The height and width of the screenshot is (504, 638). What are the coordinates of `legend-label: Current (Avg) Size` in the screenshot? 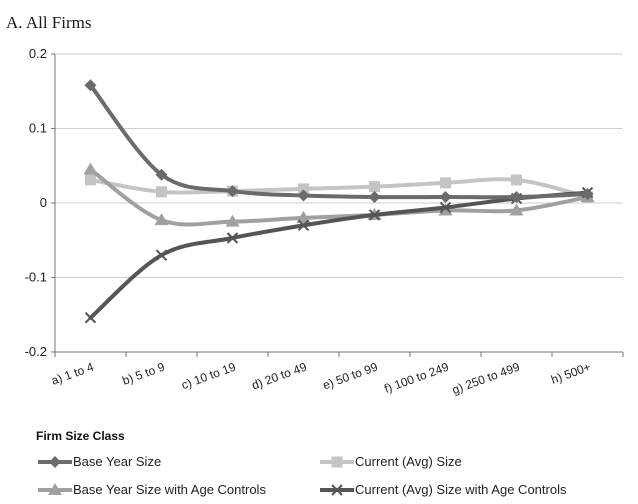 It's located at (408, 461).